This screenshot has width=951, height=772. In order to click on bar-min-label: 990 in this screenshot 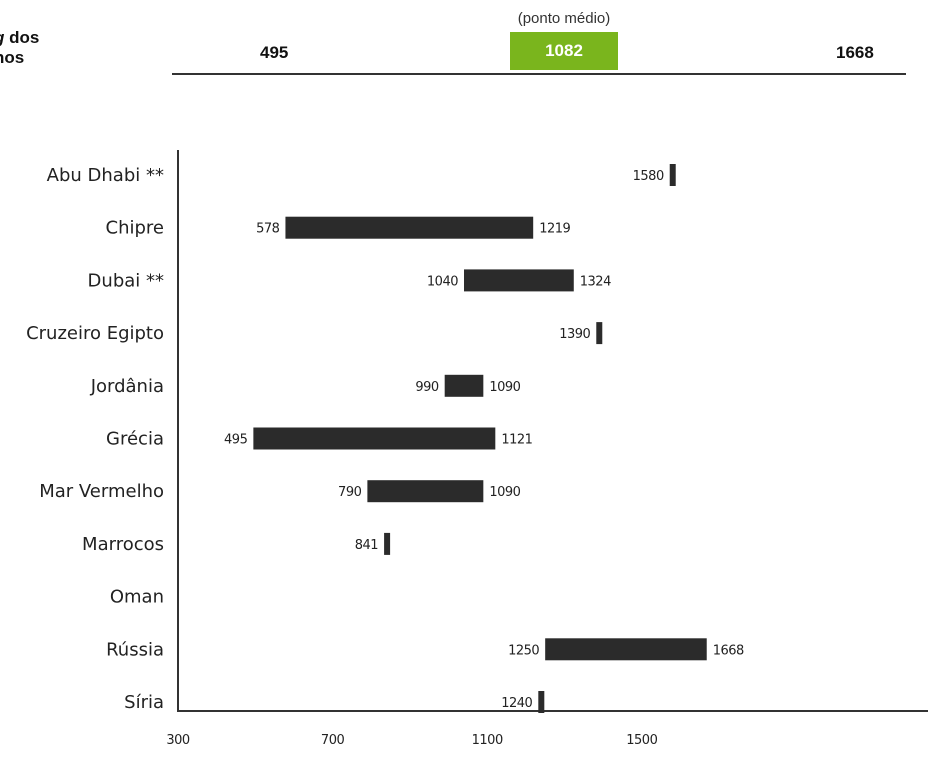, I will do `click(427, 387)`.